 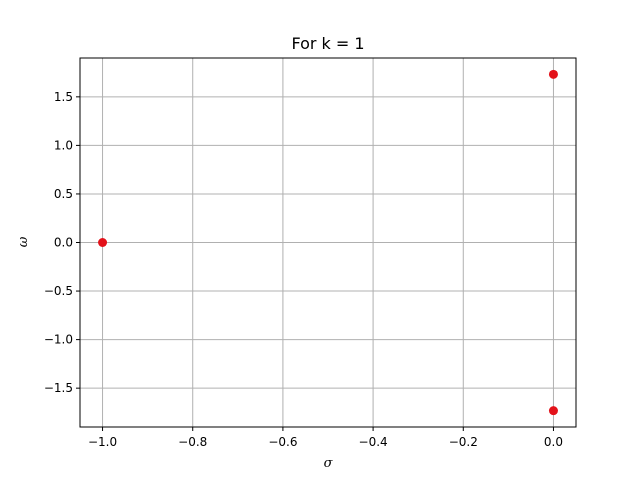 I want to click on x-tick-label: 0.0, so click(x=553, y=442).